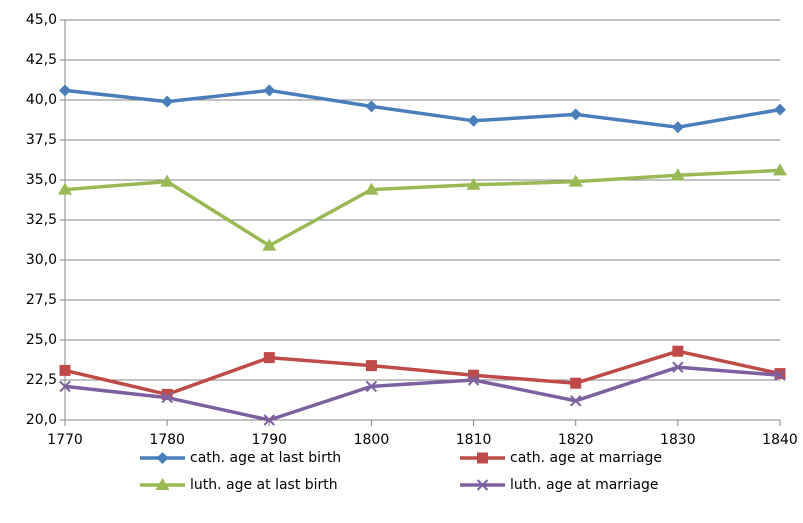 The height and width of the screenshot is (523, 803). I want to click on y-tick-label: 22,5, so click(41, 380).